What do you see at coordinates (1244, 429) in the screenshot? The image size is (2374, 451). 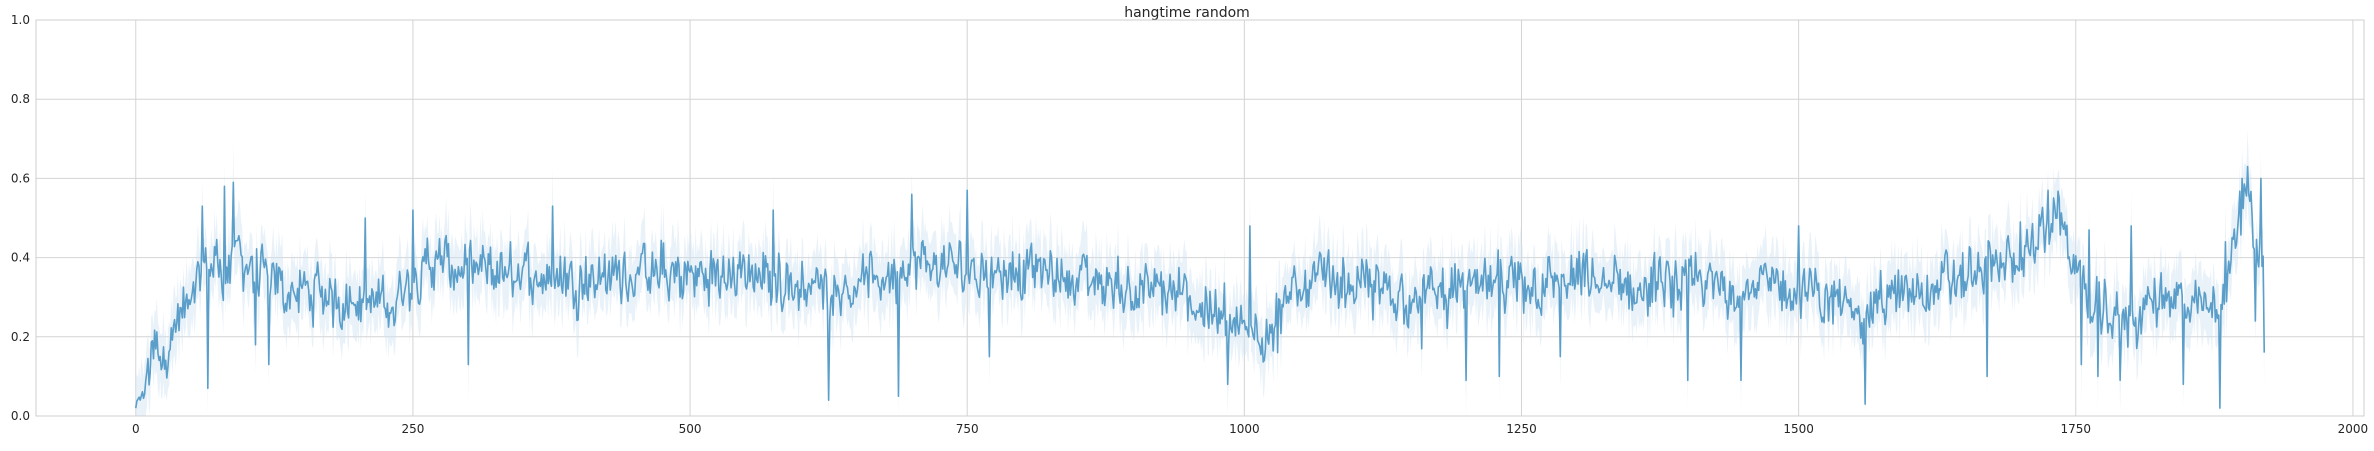 I see `x-tick-label: 1000` at bounding box center [1244, 429].